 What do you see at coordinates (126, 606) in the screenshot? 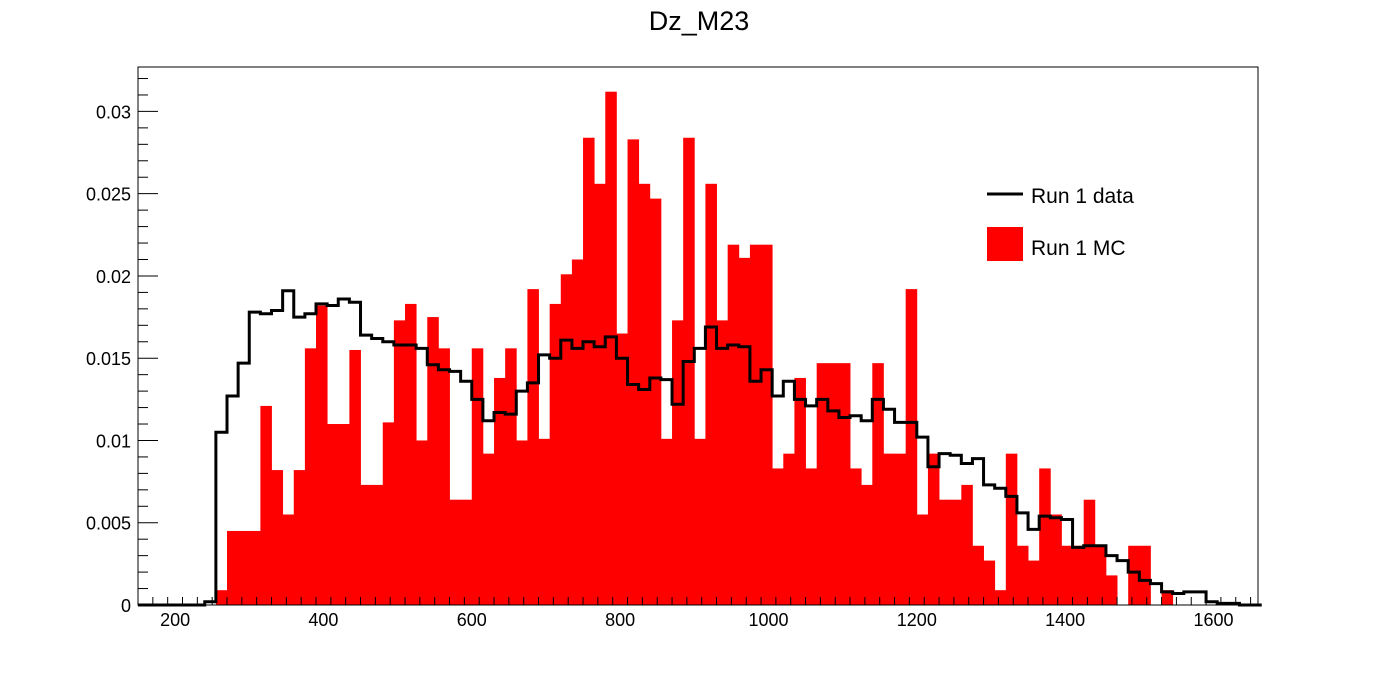
I see `y-tick-label: 0` at bounding box center [126, 606].